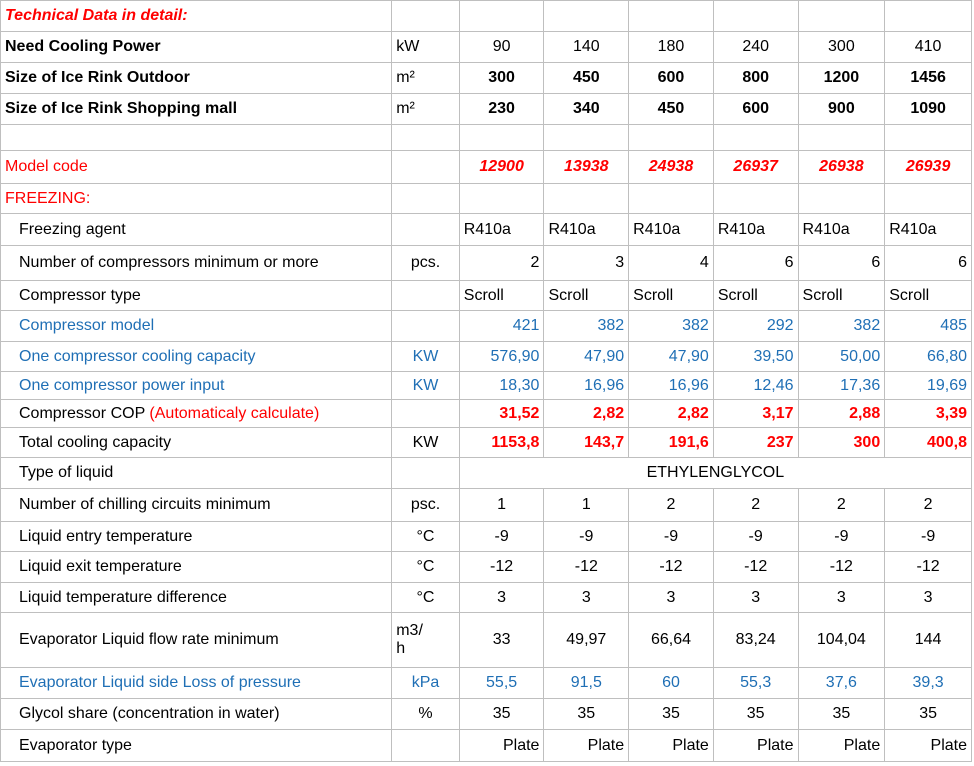 The height and width of the screenshot is (766, 974). What do you see at coordinates (425, 263) in the screenshot?
I see `unit-cell: pcs.` at bounding box center [425, 263].